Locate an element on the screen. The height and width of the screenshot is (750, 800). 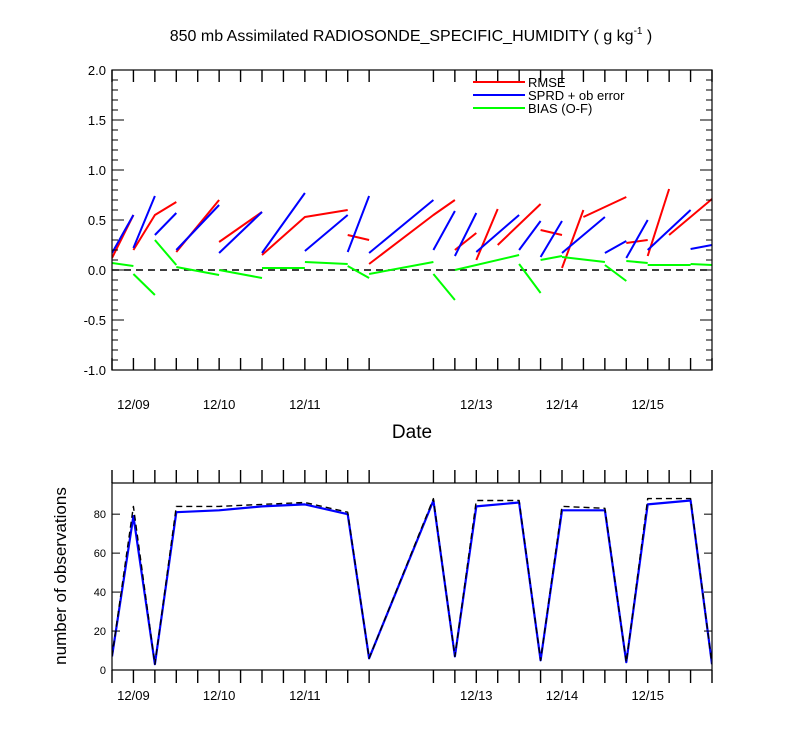
y-tick-label: 1.5 is located at coordinates (97, 120).